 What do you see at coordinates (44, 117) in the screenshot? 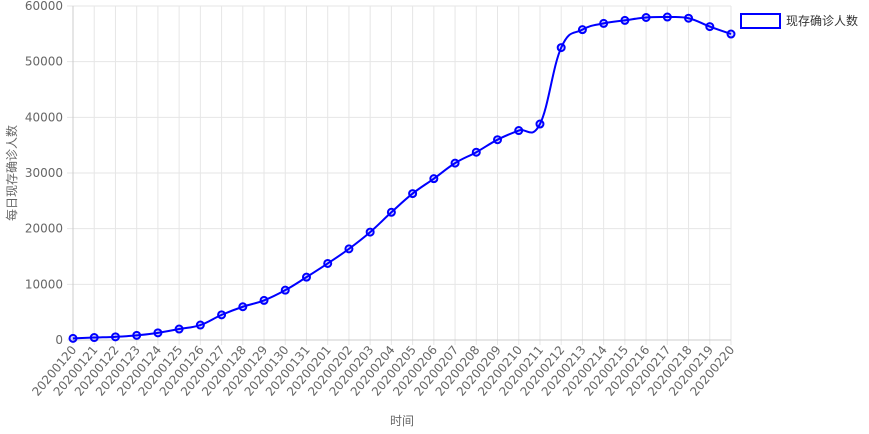
I see `y-tick-label: 40000` at bounding box center [44, 117].